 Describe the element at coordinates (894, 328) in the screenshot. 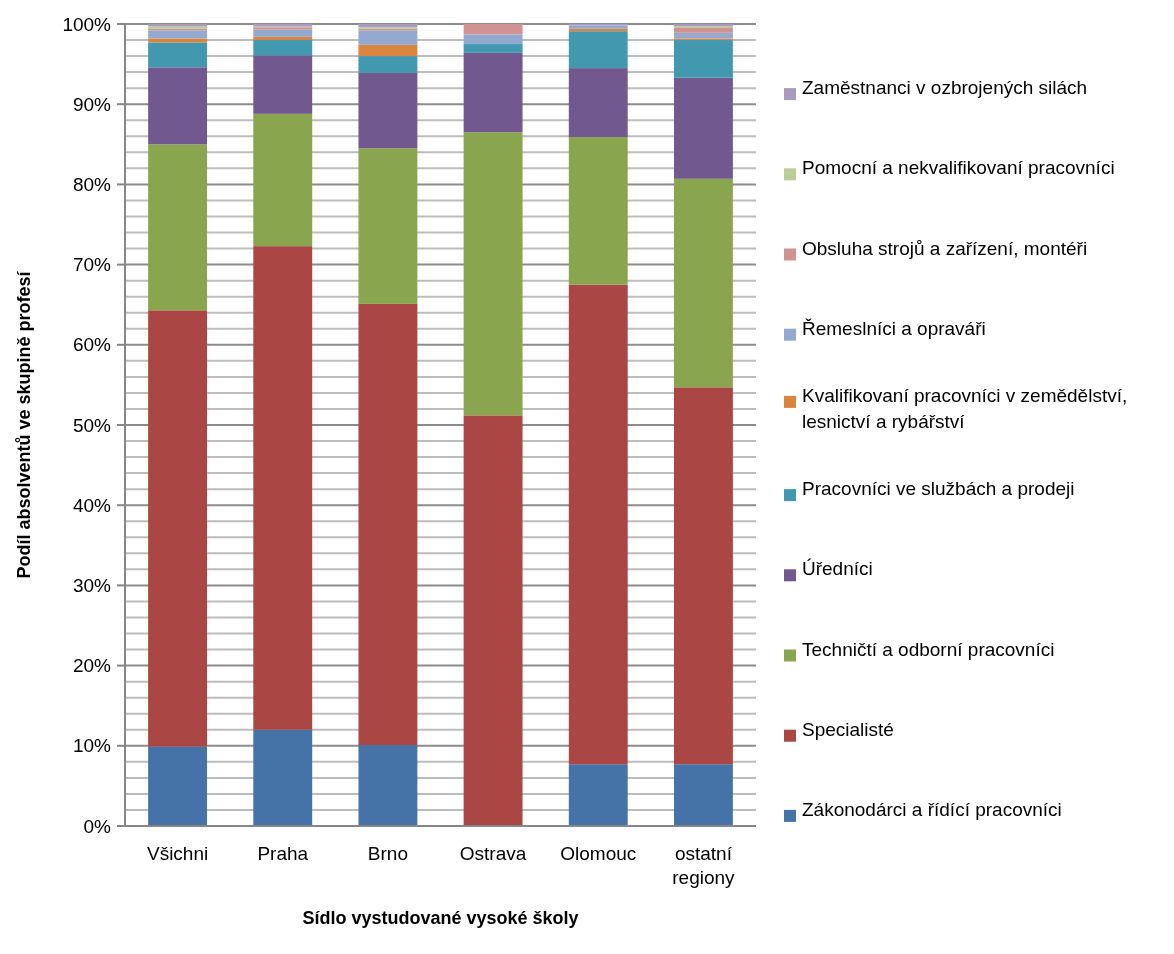

I see `legend-label: Řemeslníci a opraváři` at that location.